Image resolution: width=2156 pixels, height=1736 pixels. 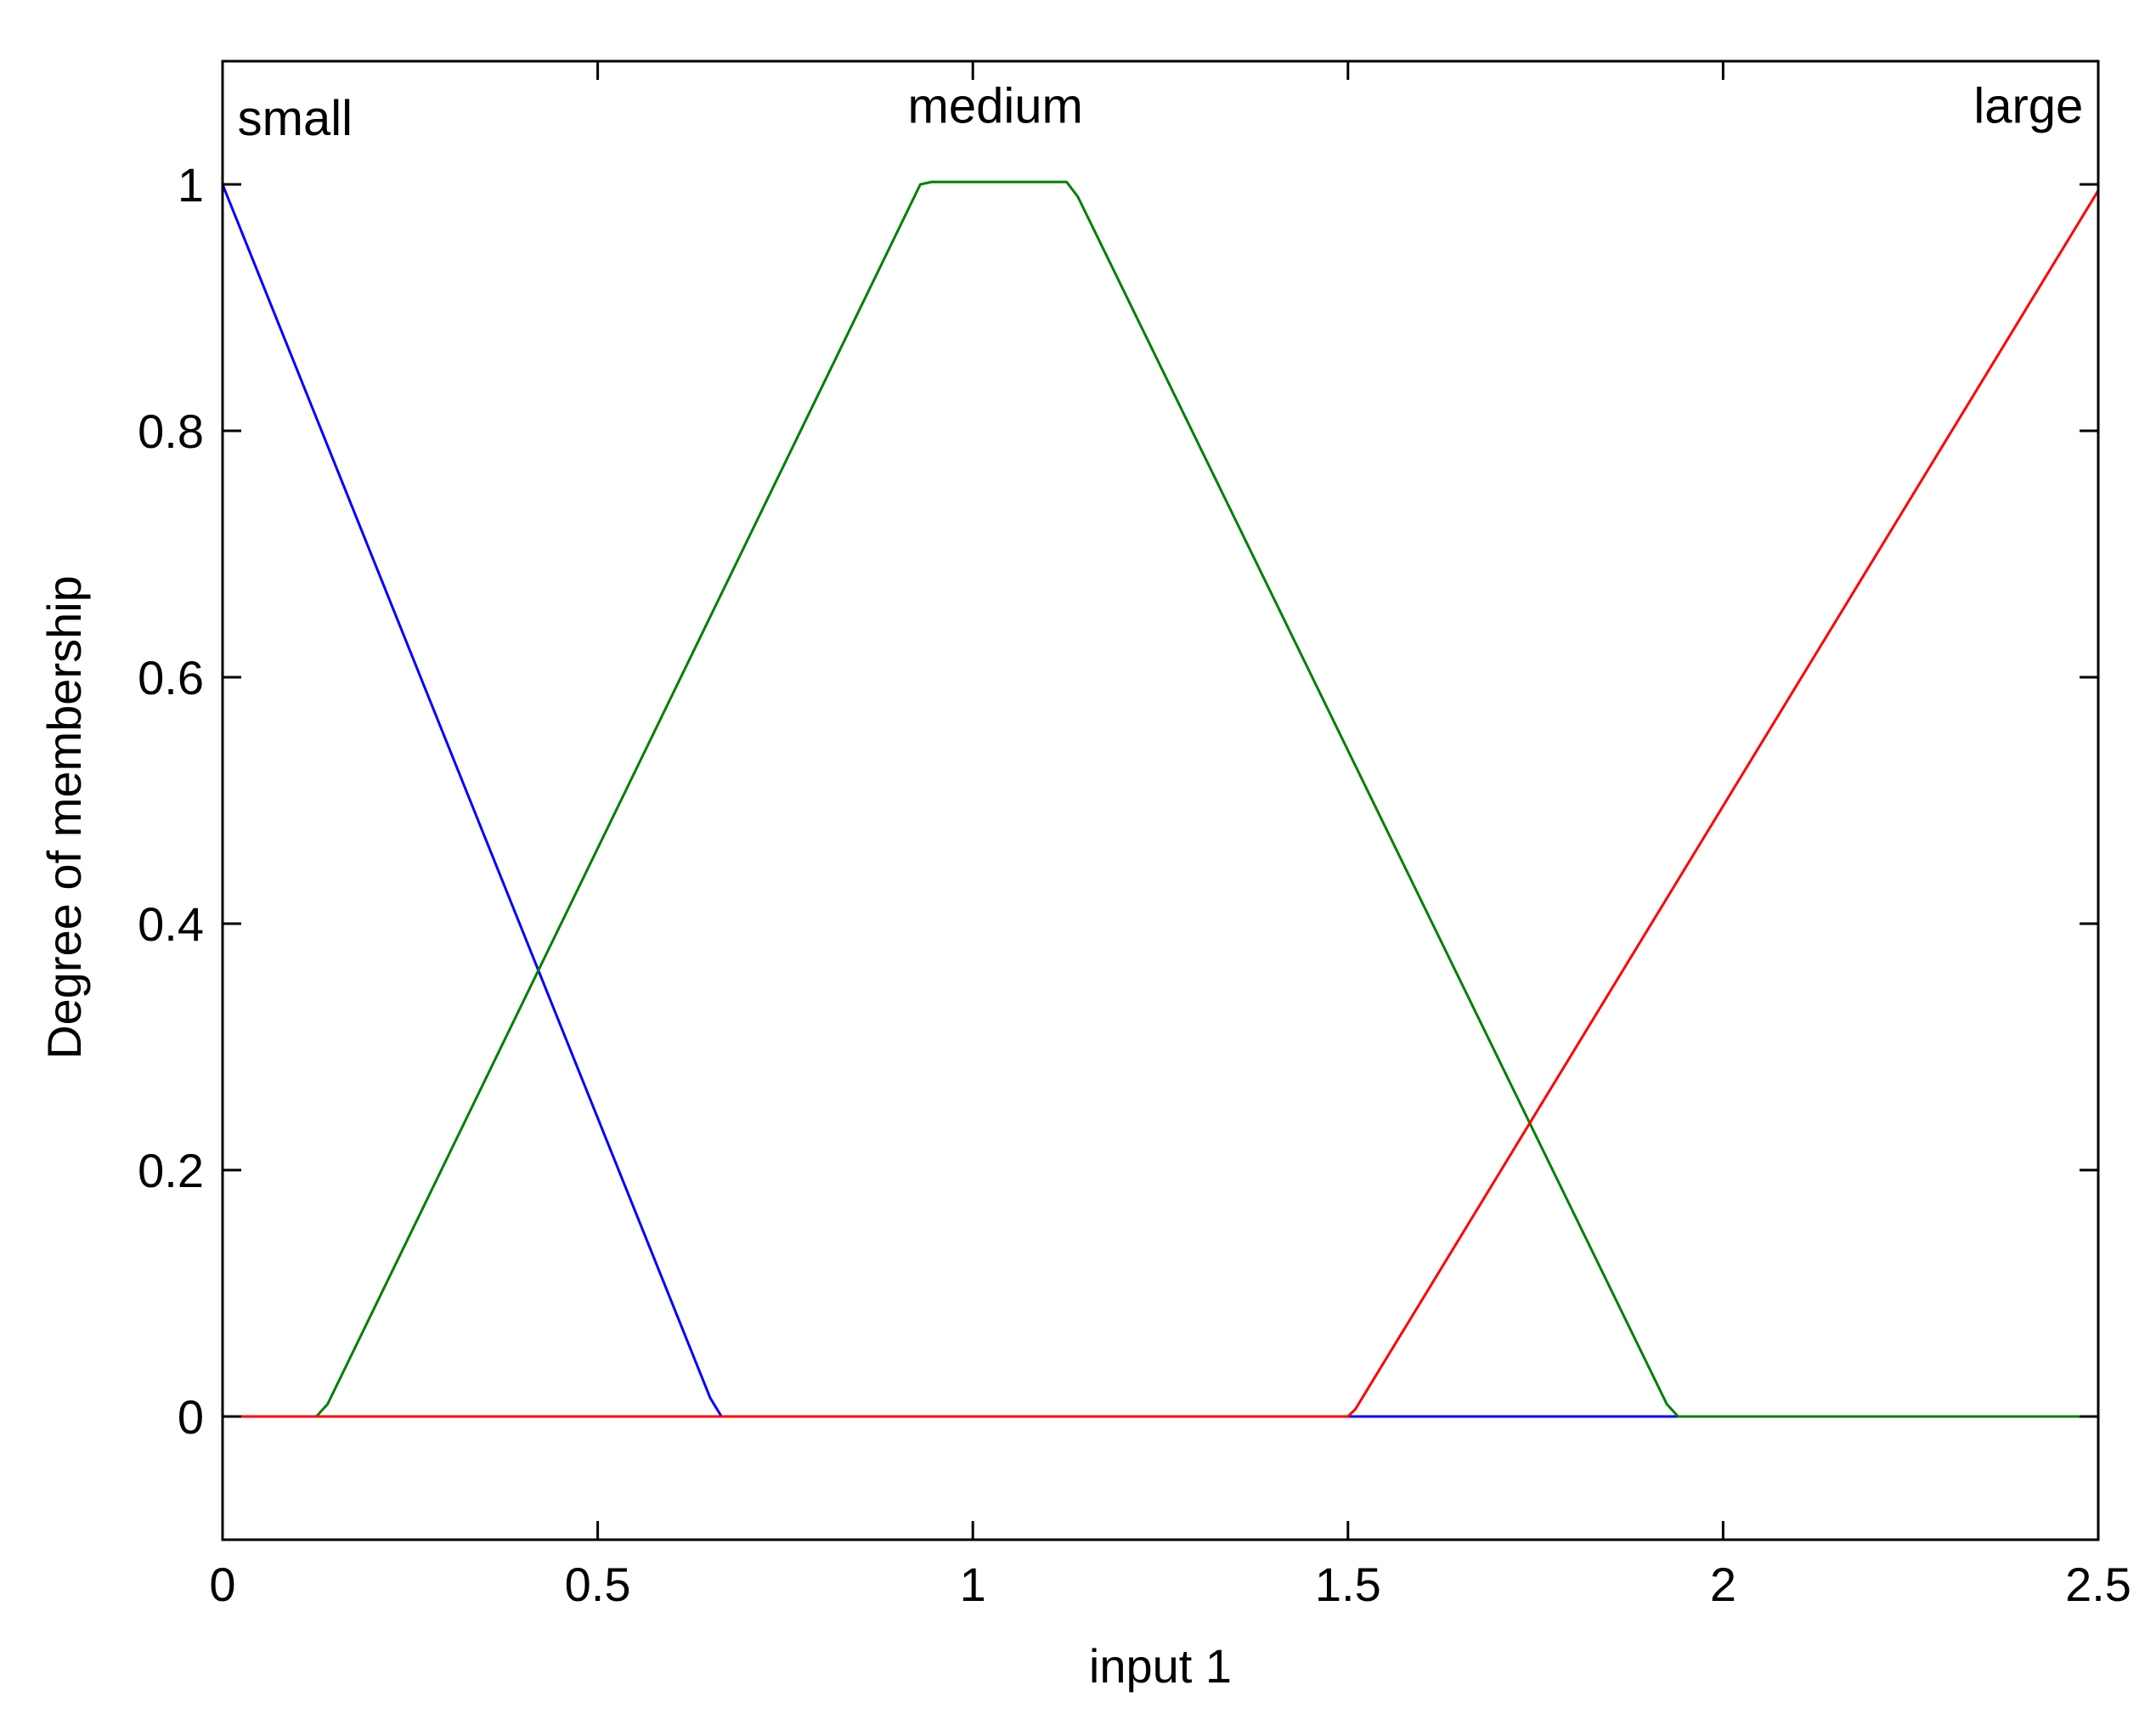 What do you see at coordinates (2028, 106) in the screenshot?
I see `series-label-large: large` at bounding box center [2028, 106].